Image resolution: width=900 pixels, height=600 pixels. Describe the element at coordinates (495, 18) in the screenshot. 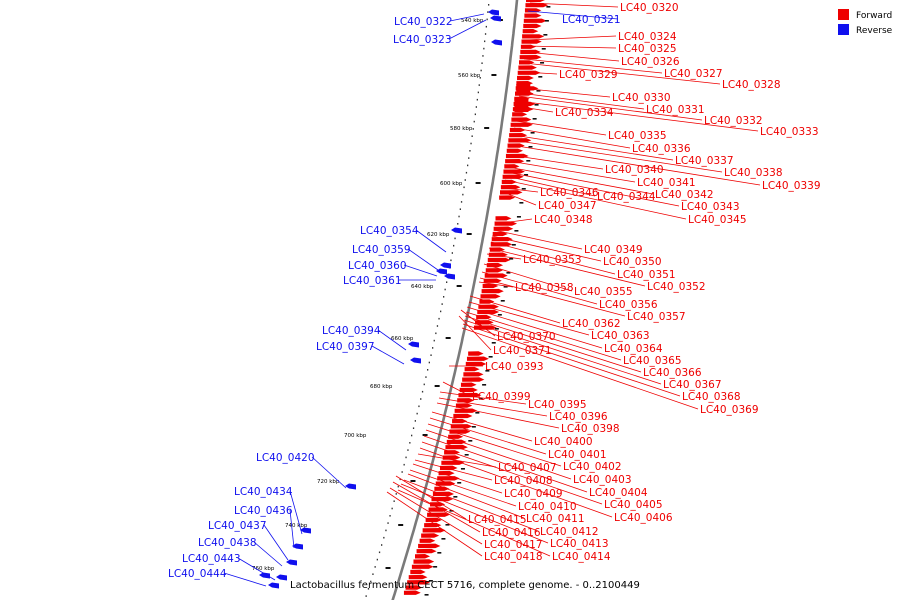

I see `reverse-gene-arrow` at that location.